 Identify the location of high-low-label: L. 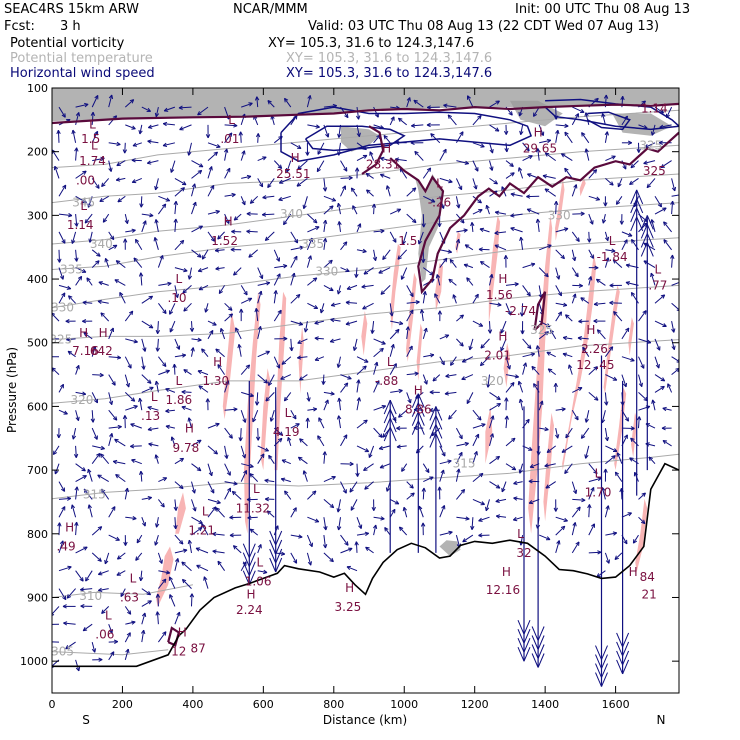
(231, 120).